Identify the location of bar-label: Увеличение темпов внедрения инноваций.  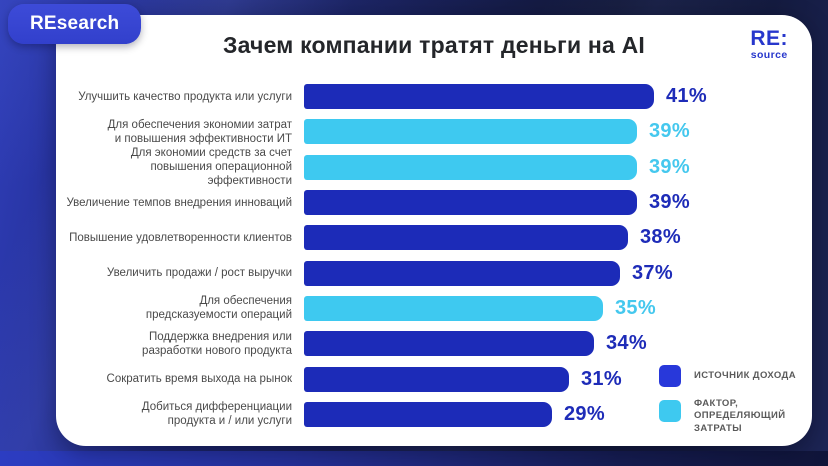
(179, 202).